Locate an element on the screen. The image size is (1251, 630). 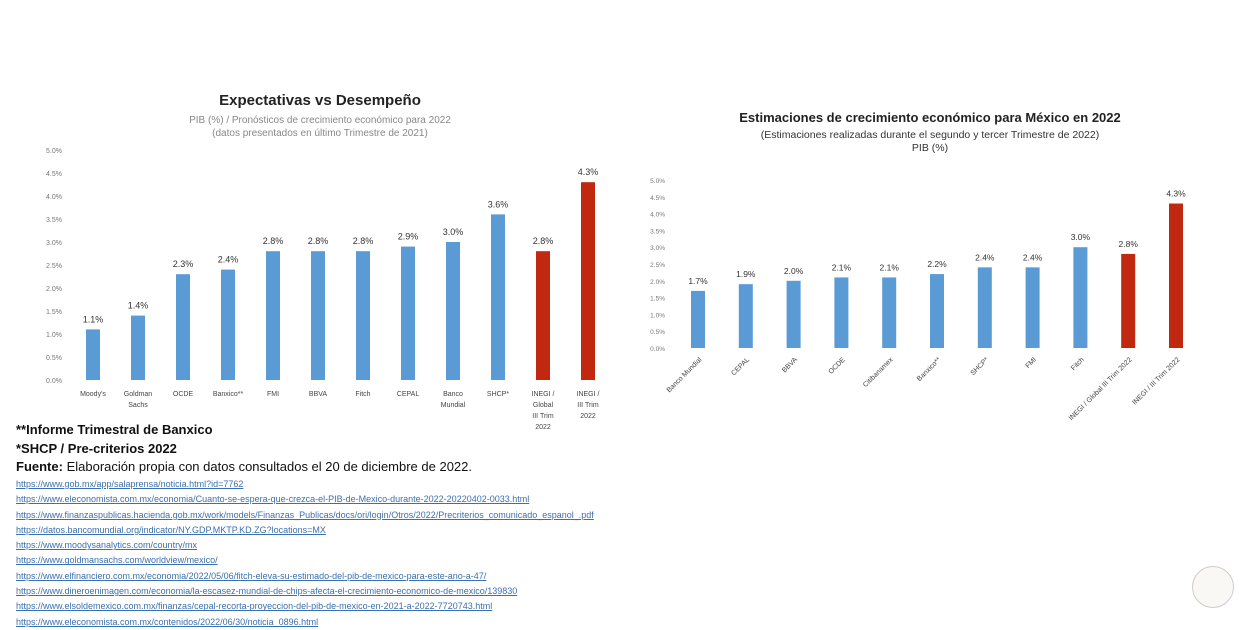
y-tick-label: 1.5% is located at coordinates (657, 299).